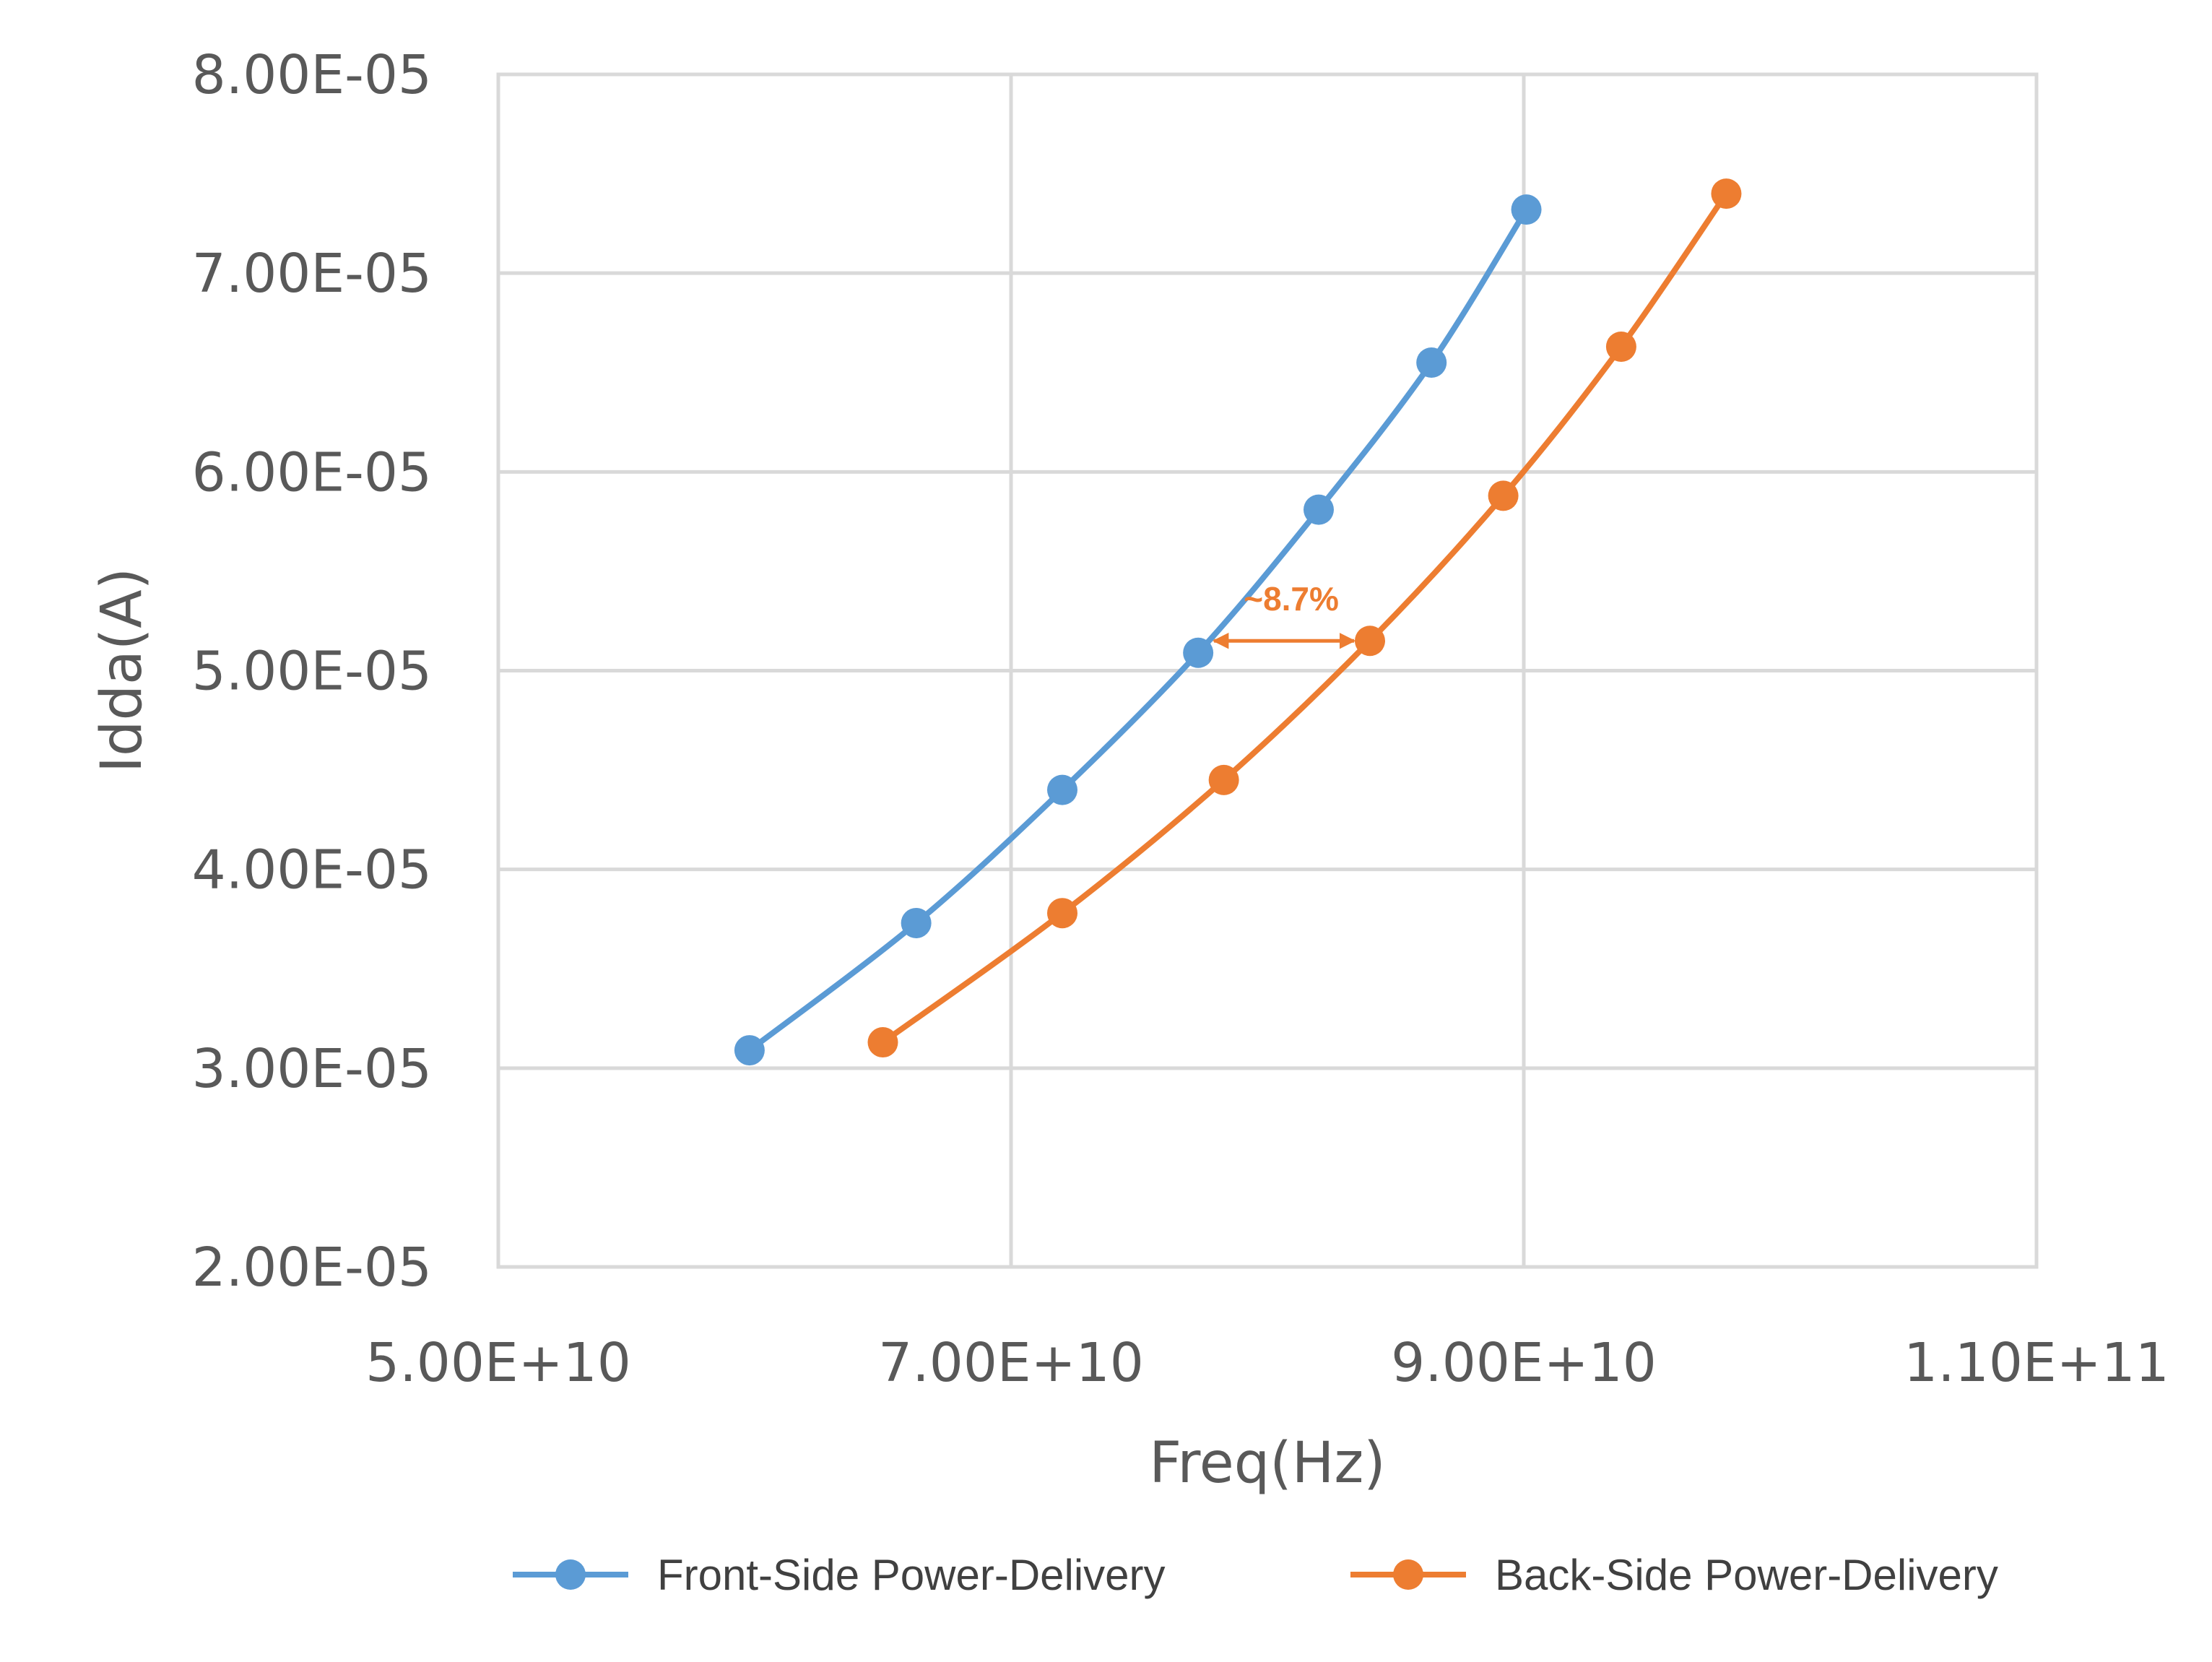 This screenshot has height=1662, width=2212. Describe the element at coordinates (498, 1363) in the screenshot. I see `x-tick-label: 5.00E+10` at that location.